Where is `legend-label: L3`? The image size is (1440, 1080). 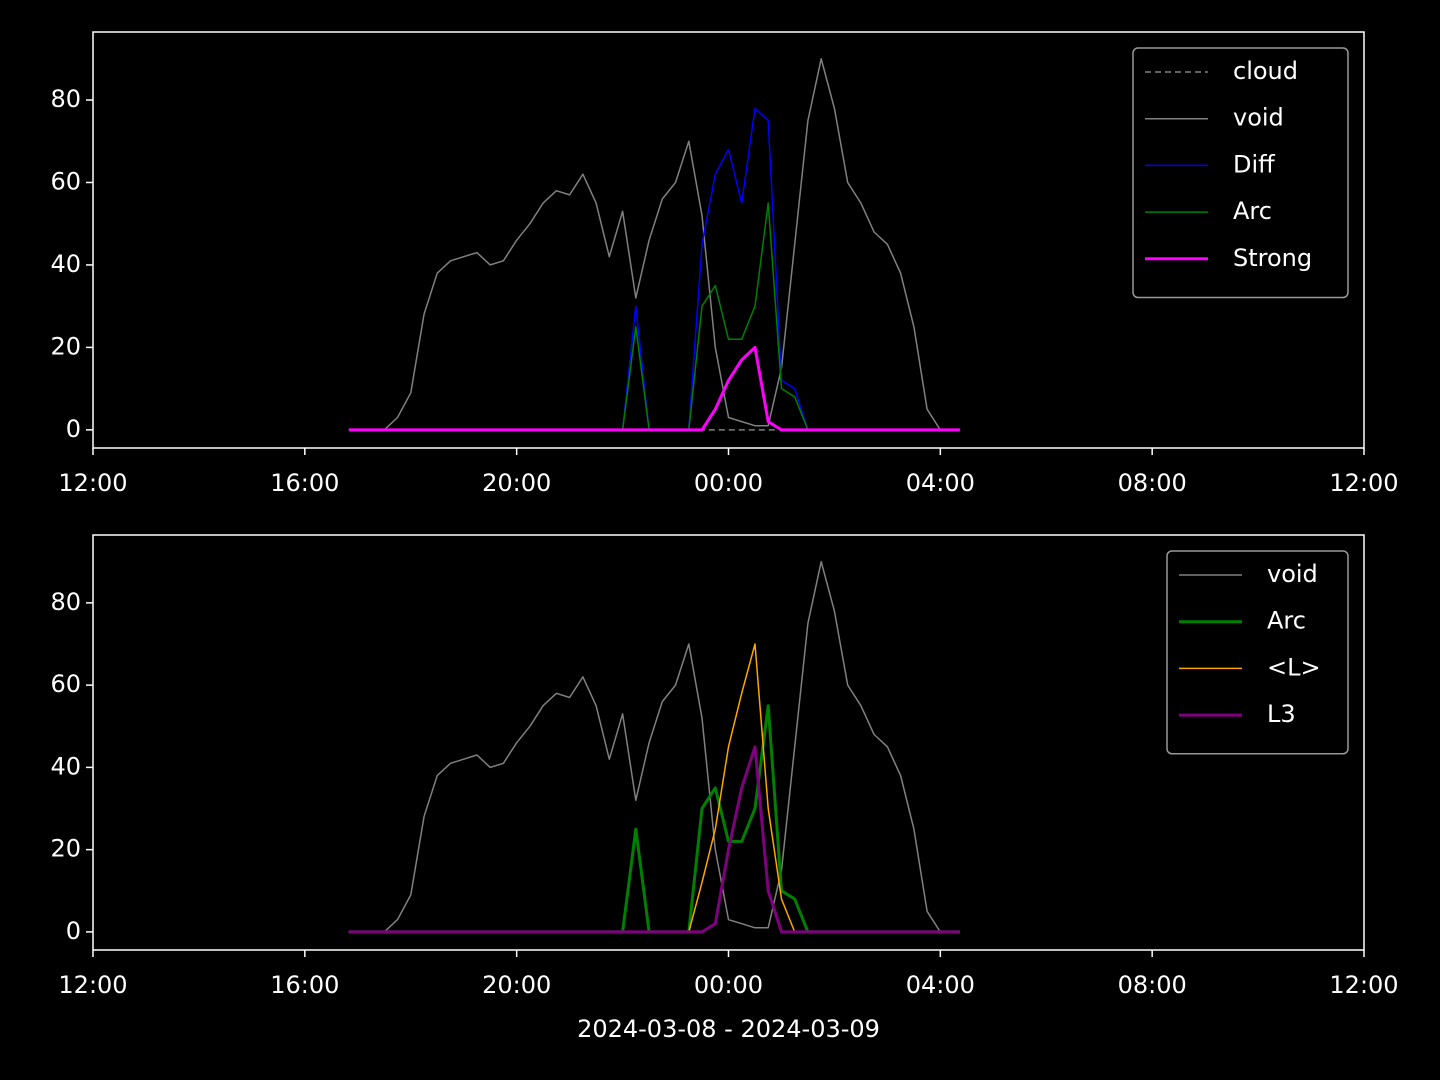 legend-label: L3 is located at coordinates (1281, 714).